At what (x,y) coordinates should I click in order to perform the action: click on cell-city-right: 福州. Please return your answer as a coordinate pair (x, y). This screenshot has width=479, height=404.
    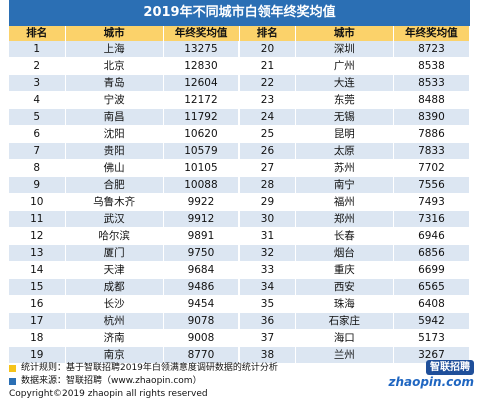
    Looking at the image, I should click on (344, 202).